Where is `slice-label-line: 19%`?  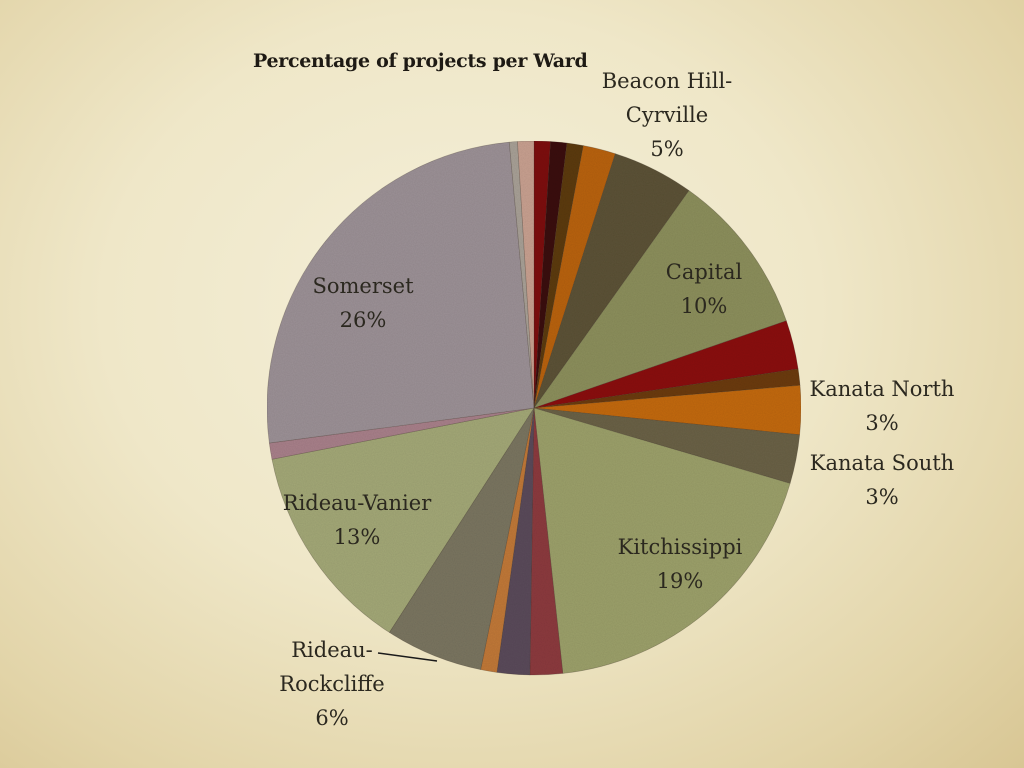
slice-label-line: 19% is located at coordinates (680, 581).